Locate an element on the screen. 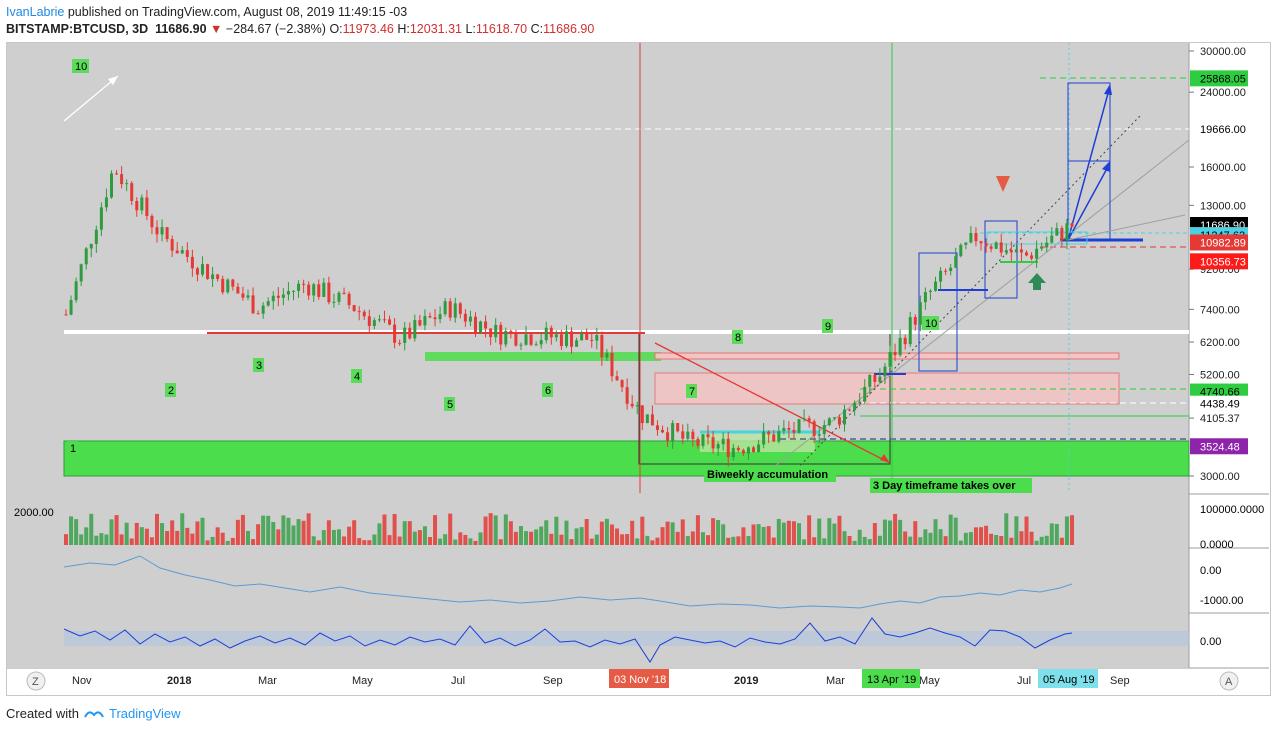  down-arrow-icon: ▼ is located at coordinates (216, 29).